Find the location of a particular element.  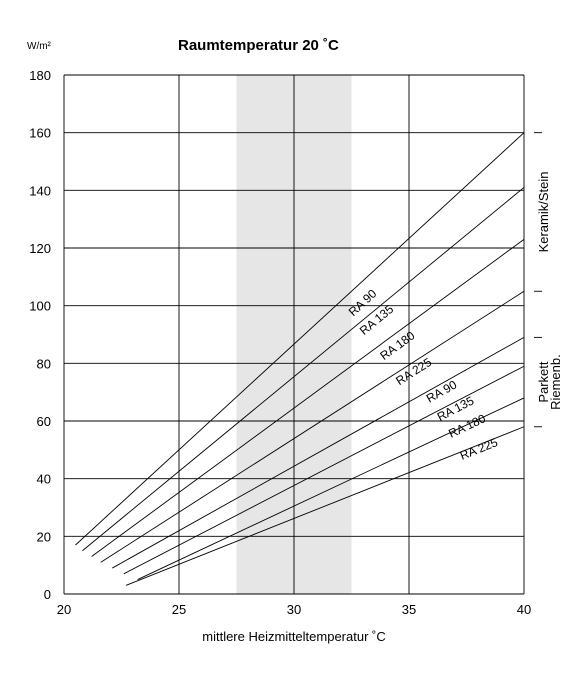

bracket-label-line: Parkett is located at coordinates (543, 382).